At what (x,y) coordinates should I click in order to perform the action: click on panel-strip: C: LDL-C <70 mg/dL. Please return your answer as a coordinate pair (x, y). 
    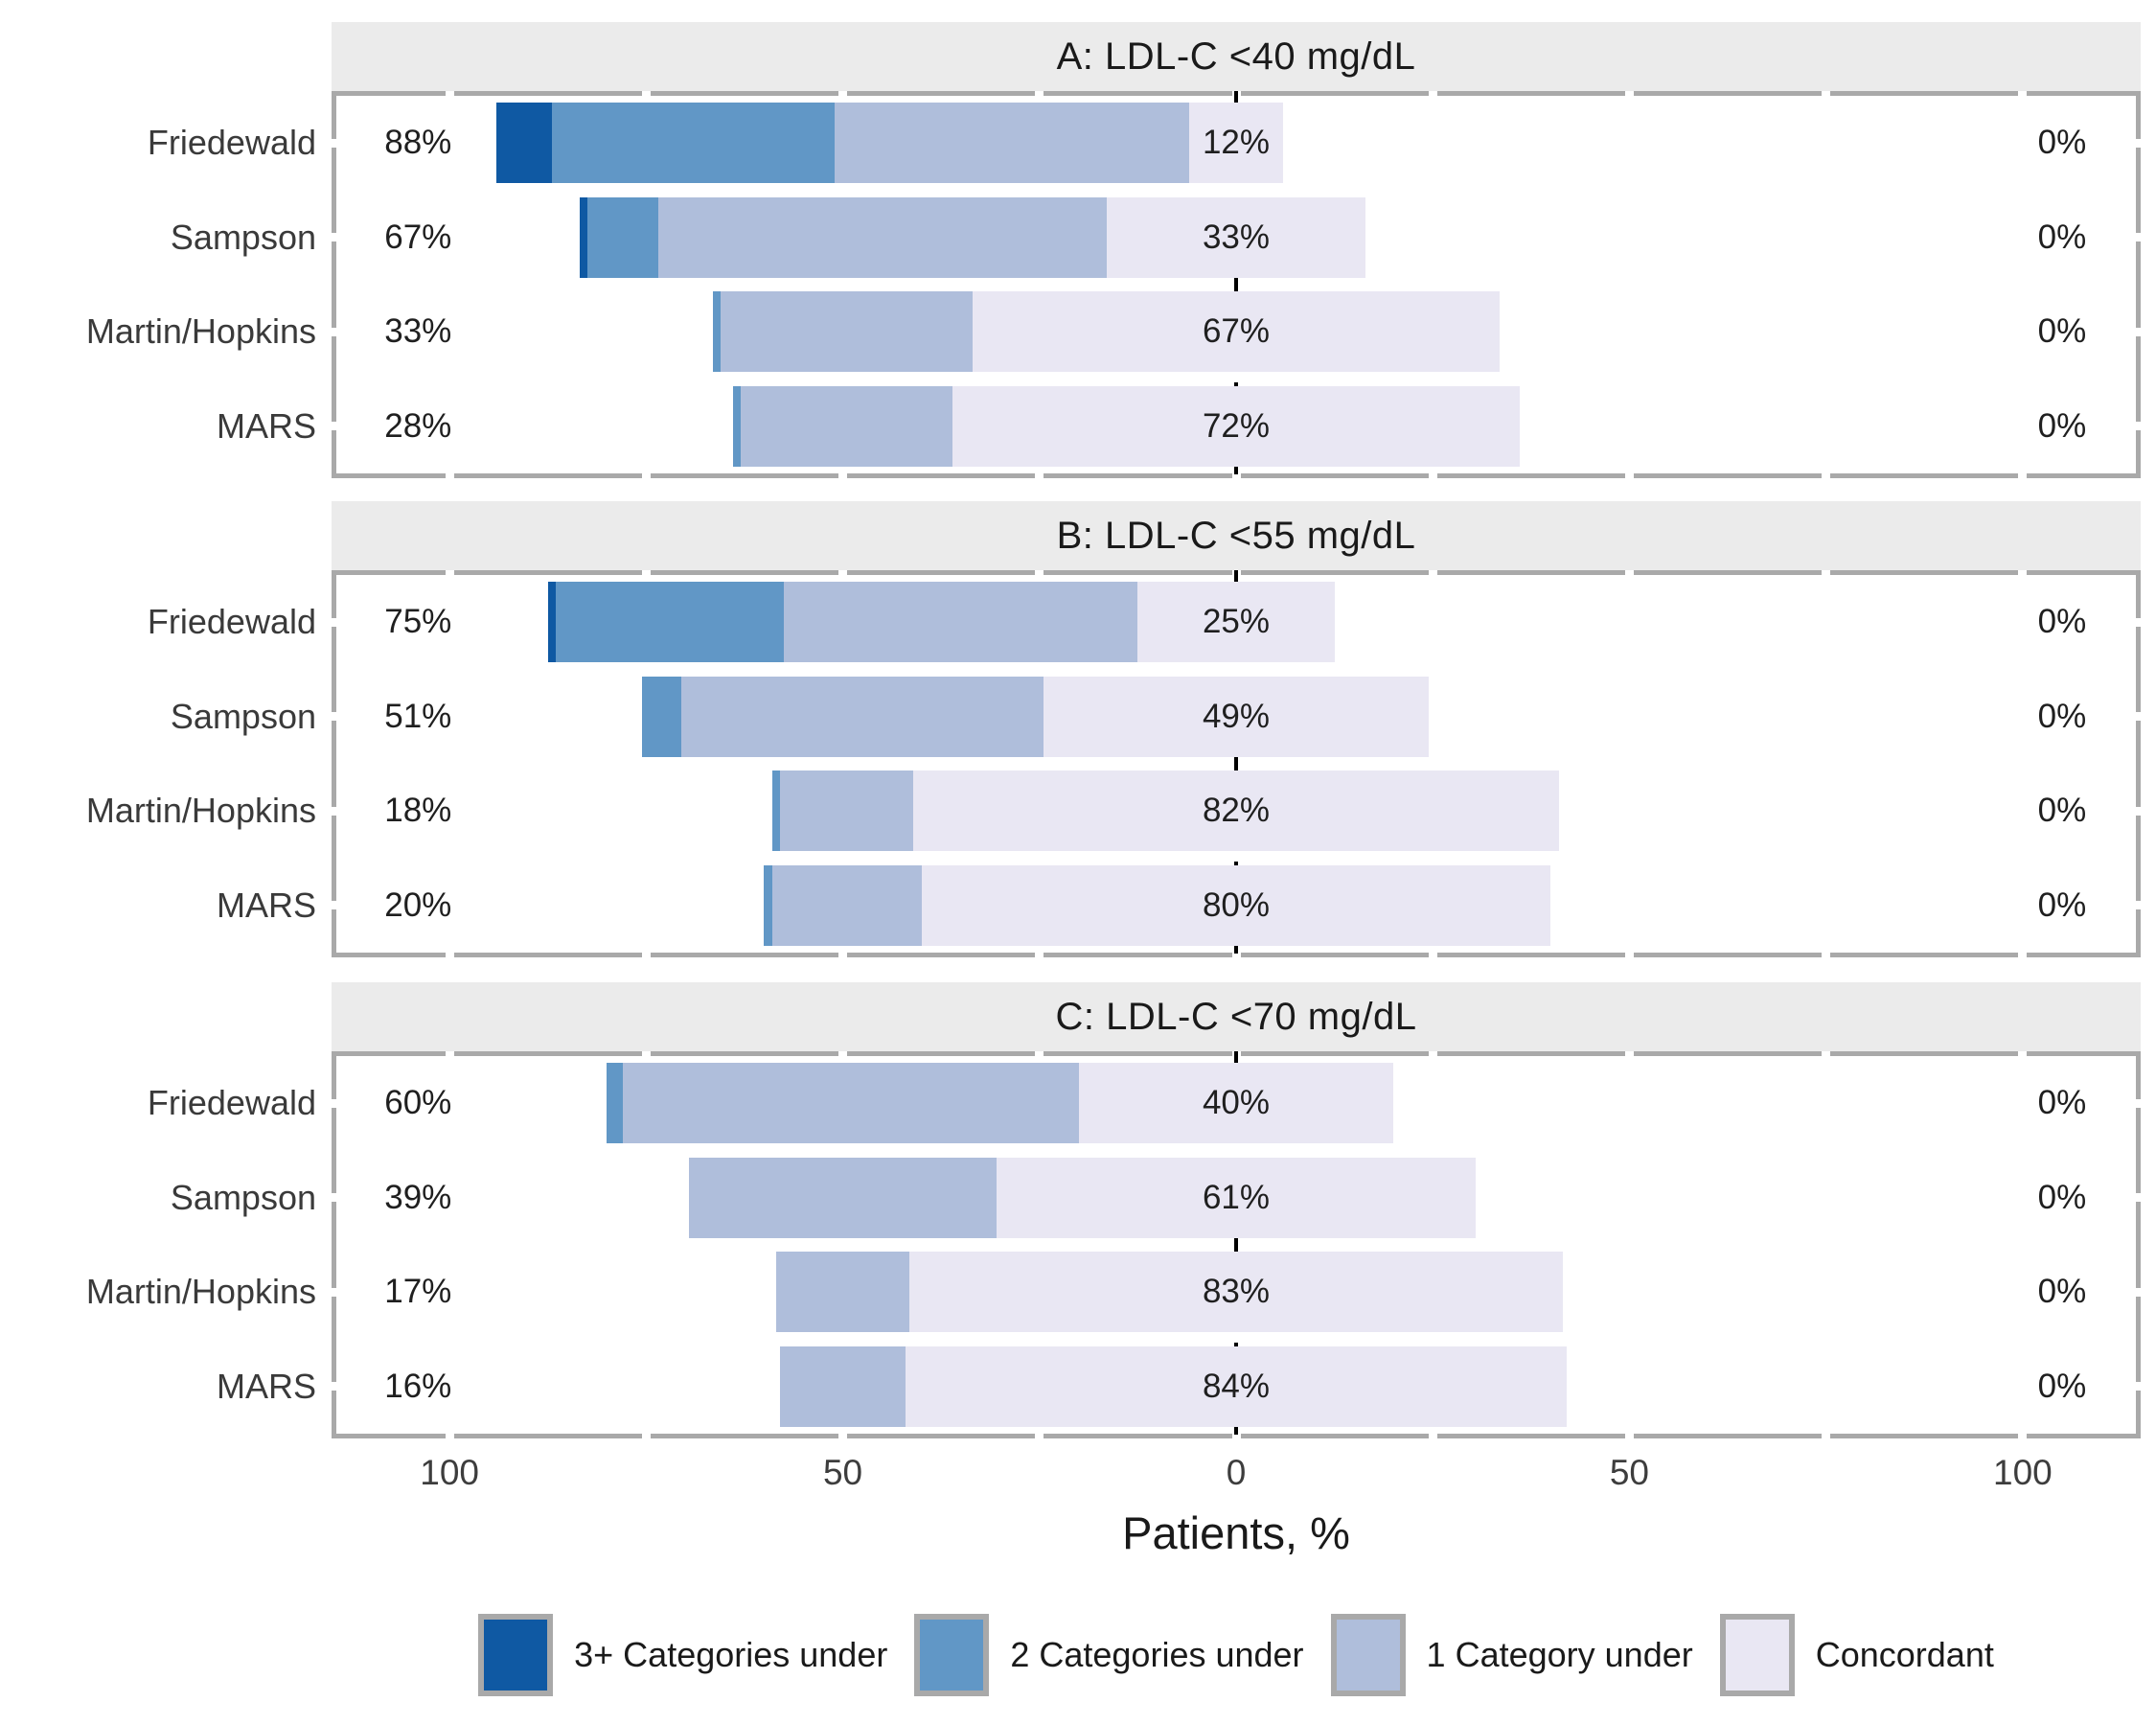
    Looking at the image, I should click on (1236, 1016).